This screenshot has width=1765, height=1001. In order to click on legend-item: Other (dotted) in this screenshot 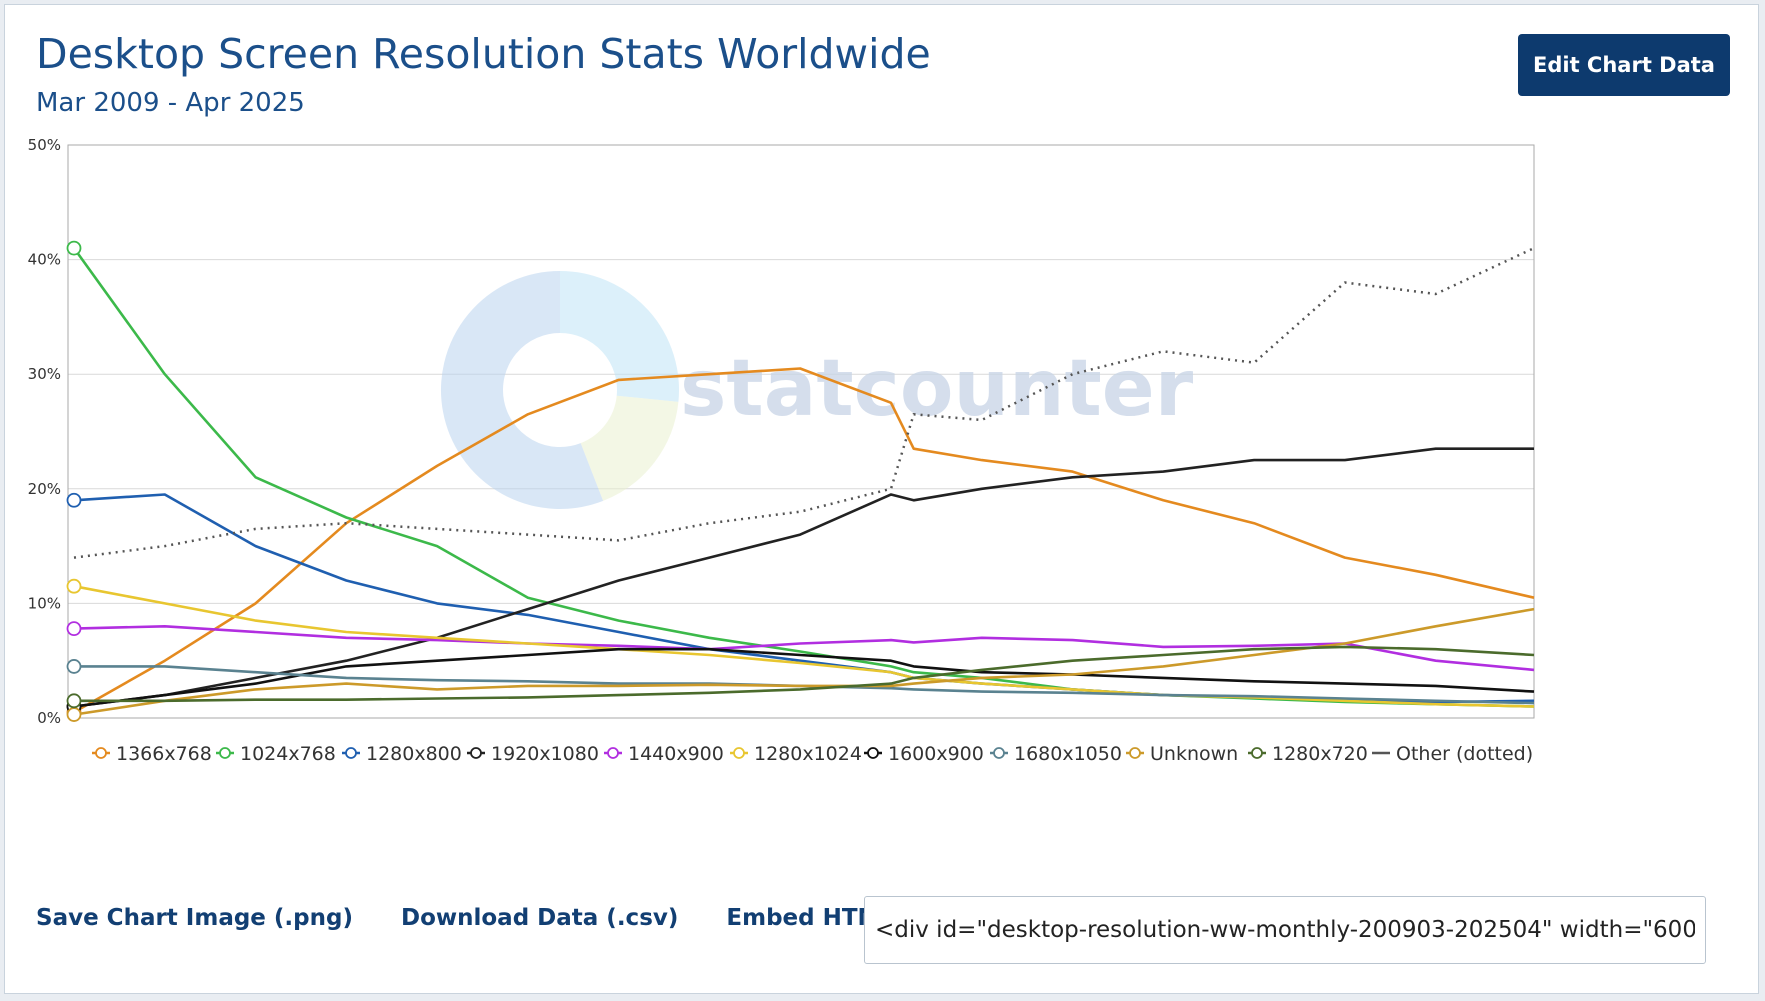, I will do `click(1452, 754)`.